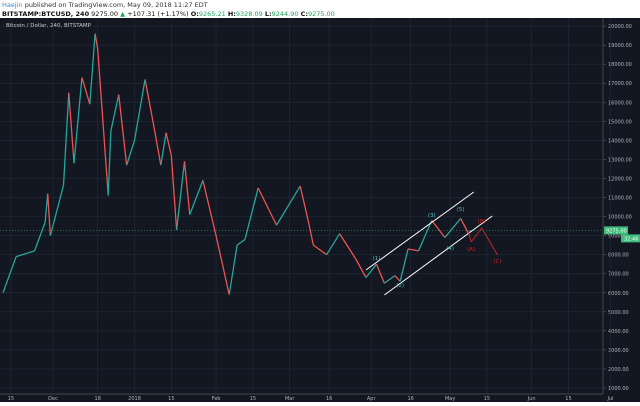  I want to click on x-tick-label: 18, so click(98, 399).